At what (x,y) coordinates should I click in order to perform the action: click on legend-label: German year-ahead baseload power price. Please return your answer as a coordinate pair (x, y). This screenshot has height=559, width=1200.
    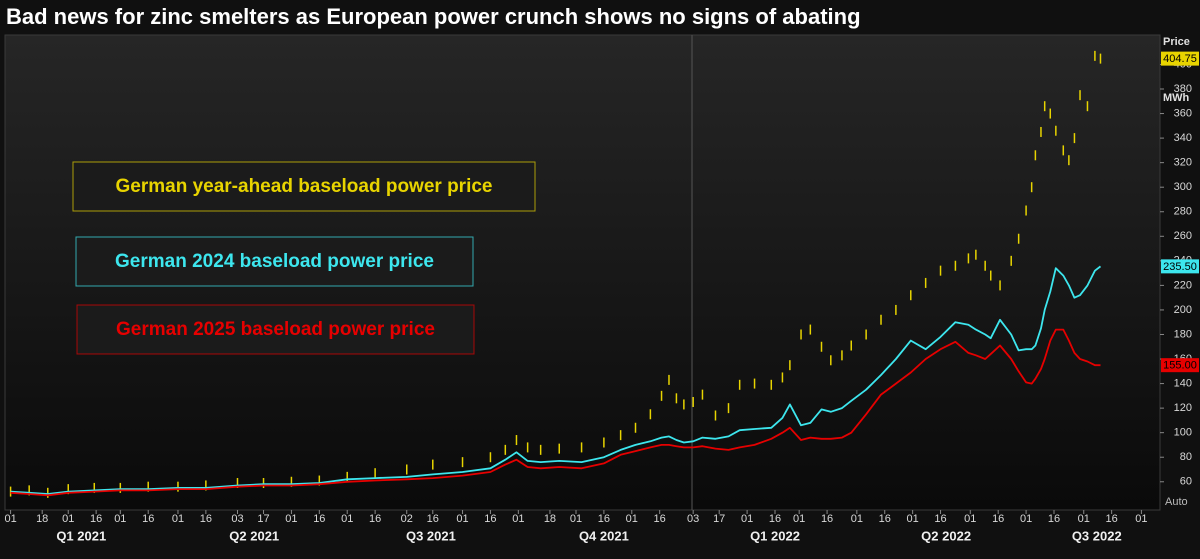
    Looking at the image, I should click on (304, 186).